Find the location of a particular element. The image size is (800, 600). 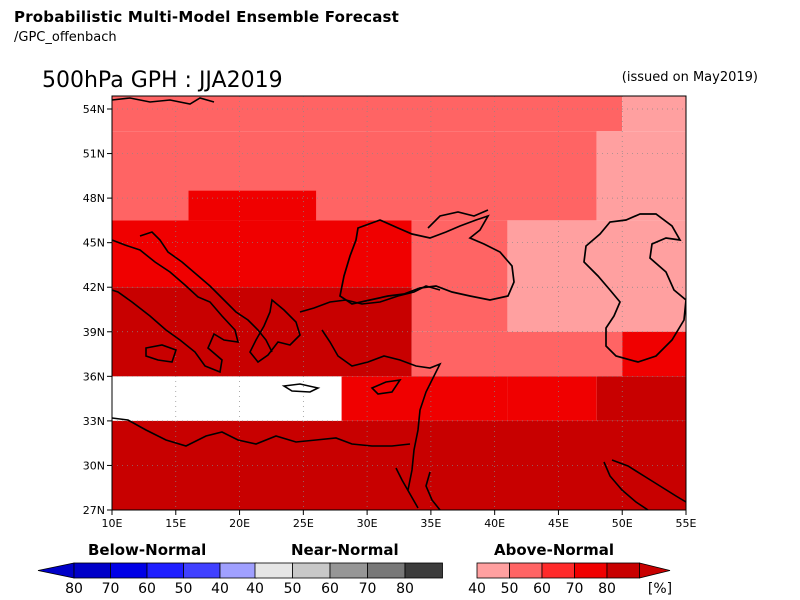

cell-gulf-north is located at coordinates (641, 398).